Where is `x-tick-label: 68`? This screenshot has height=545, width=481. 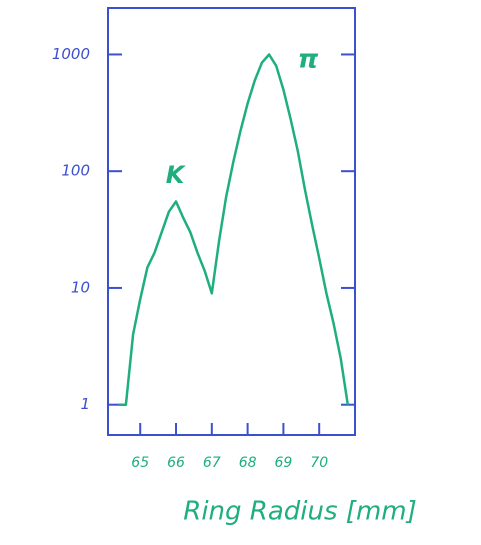
x-tick-label: 68 is located at coordinates (248, 463).